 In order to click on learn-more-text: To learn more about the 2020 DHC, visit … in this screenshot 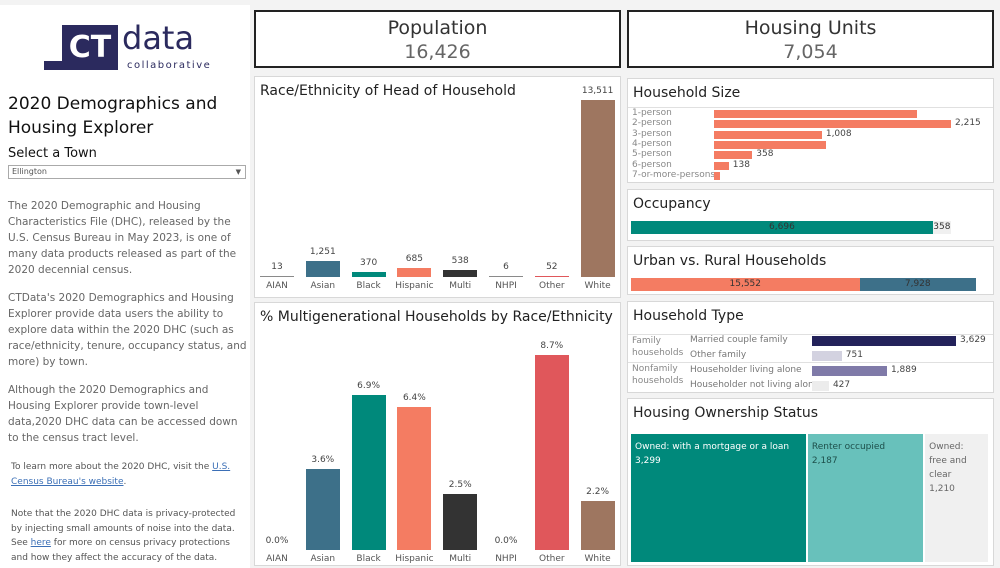, I will do `click(121, 474)`.